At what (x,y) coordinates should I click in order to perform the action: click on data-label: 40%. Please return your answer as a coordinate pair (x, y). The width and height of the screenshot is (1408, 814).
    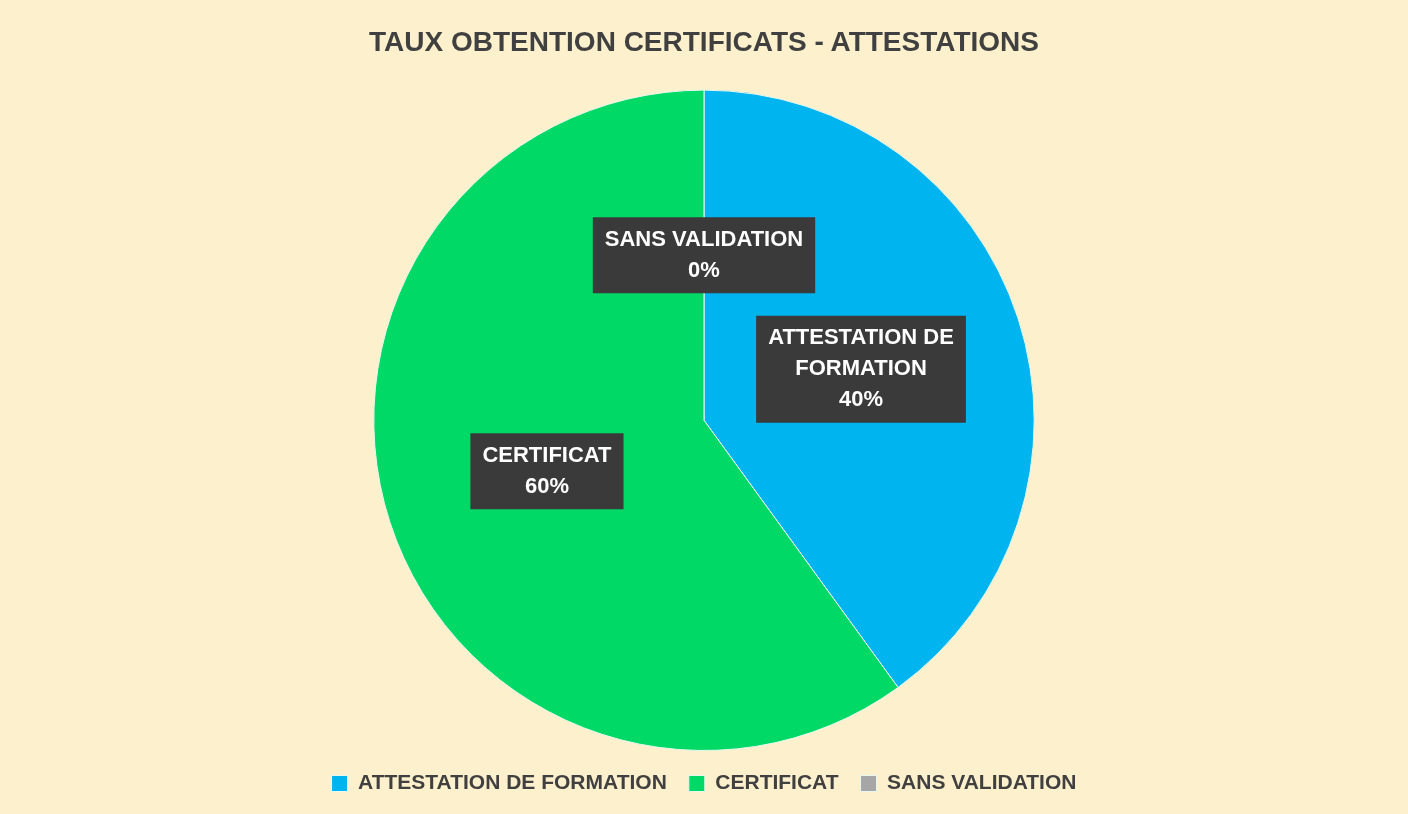
    Looking at the image, I should click on (861, 399).